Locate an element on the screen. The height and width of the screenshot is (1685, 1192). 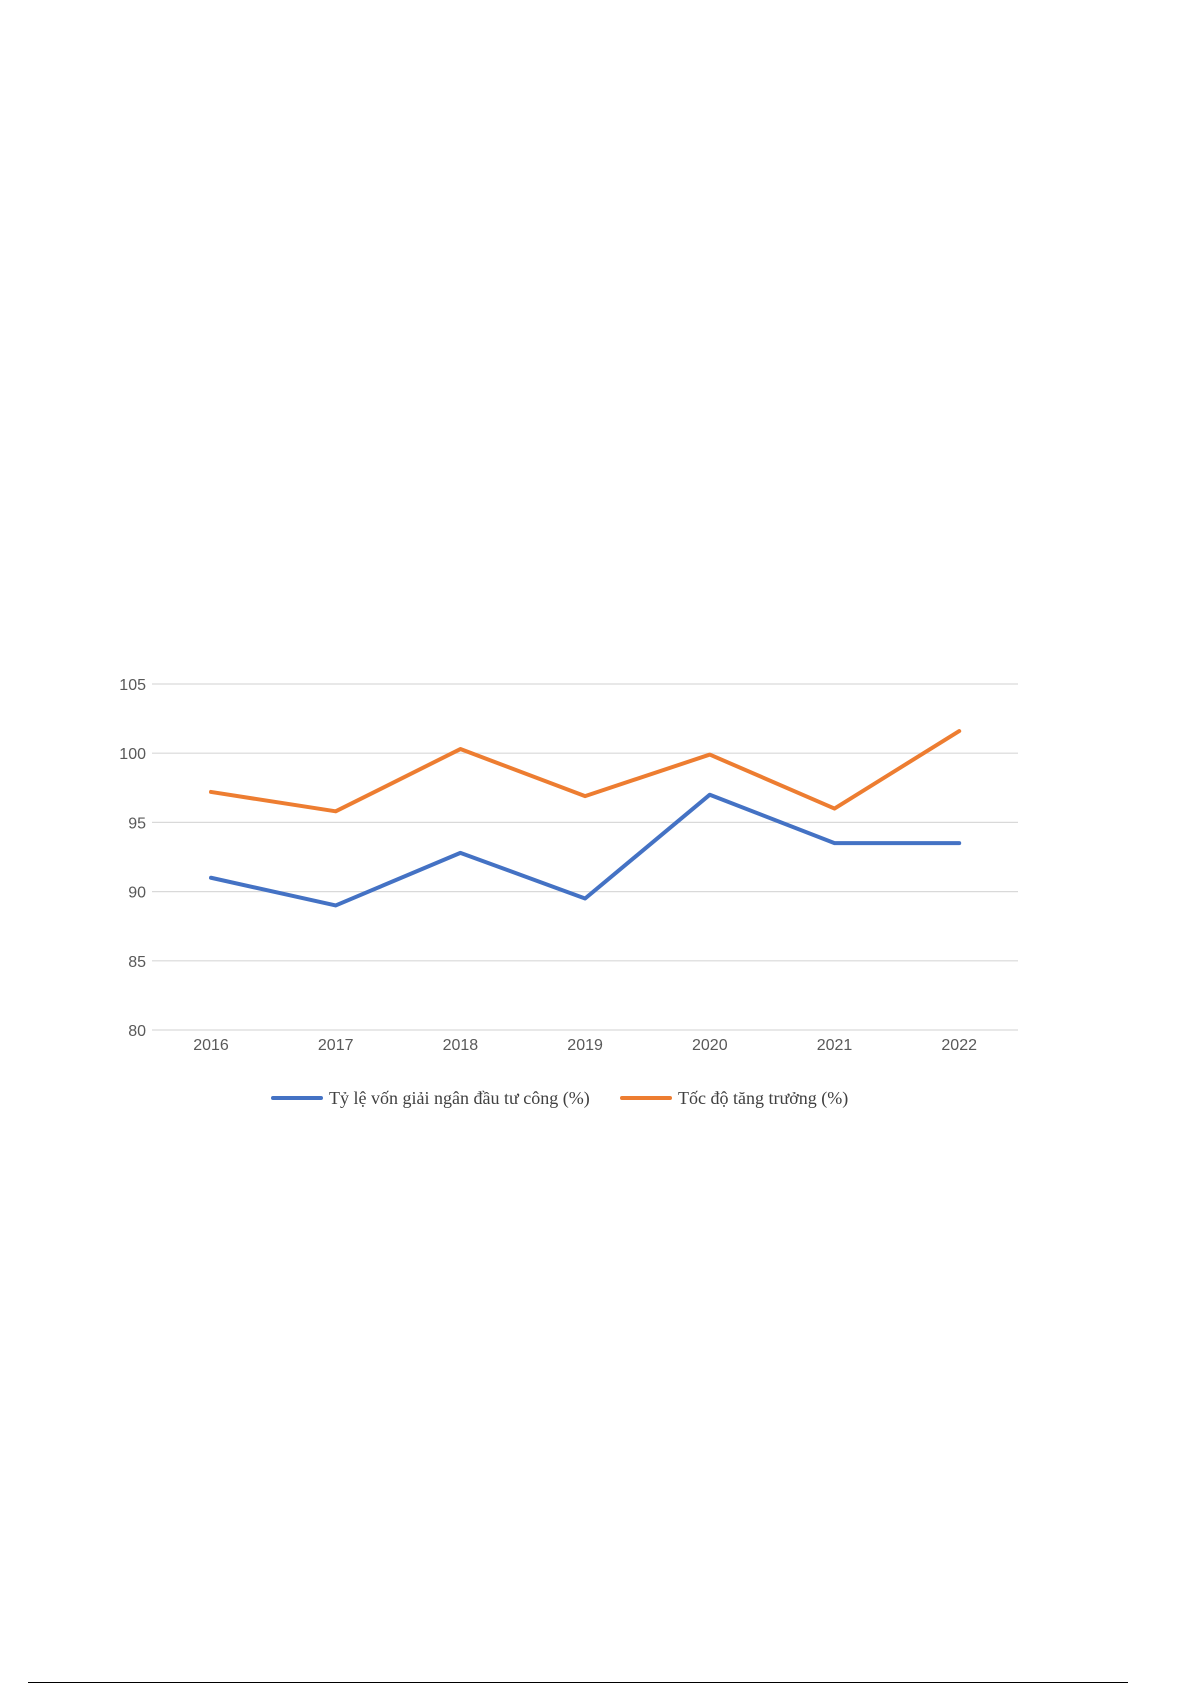
x-tick-label: 2017 is located at coordinates (336, 1045).